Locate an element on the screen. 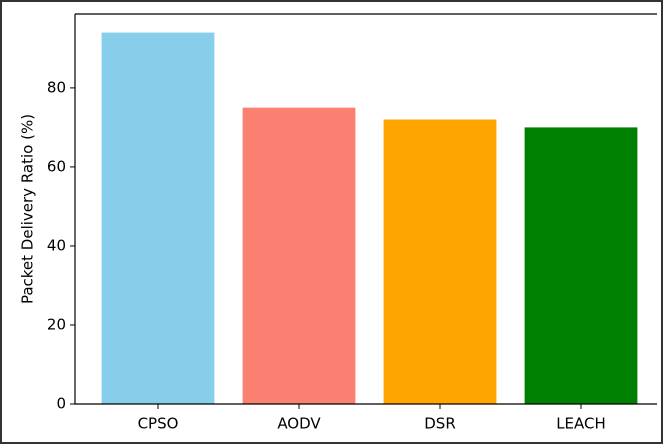 Image resolution: width=663 pixels, height=444 pixels. y-tick-label: 20 is located at coordinates (56, 324).